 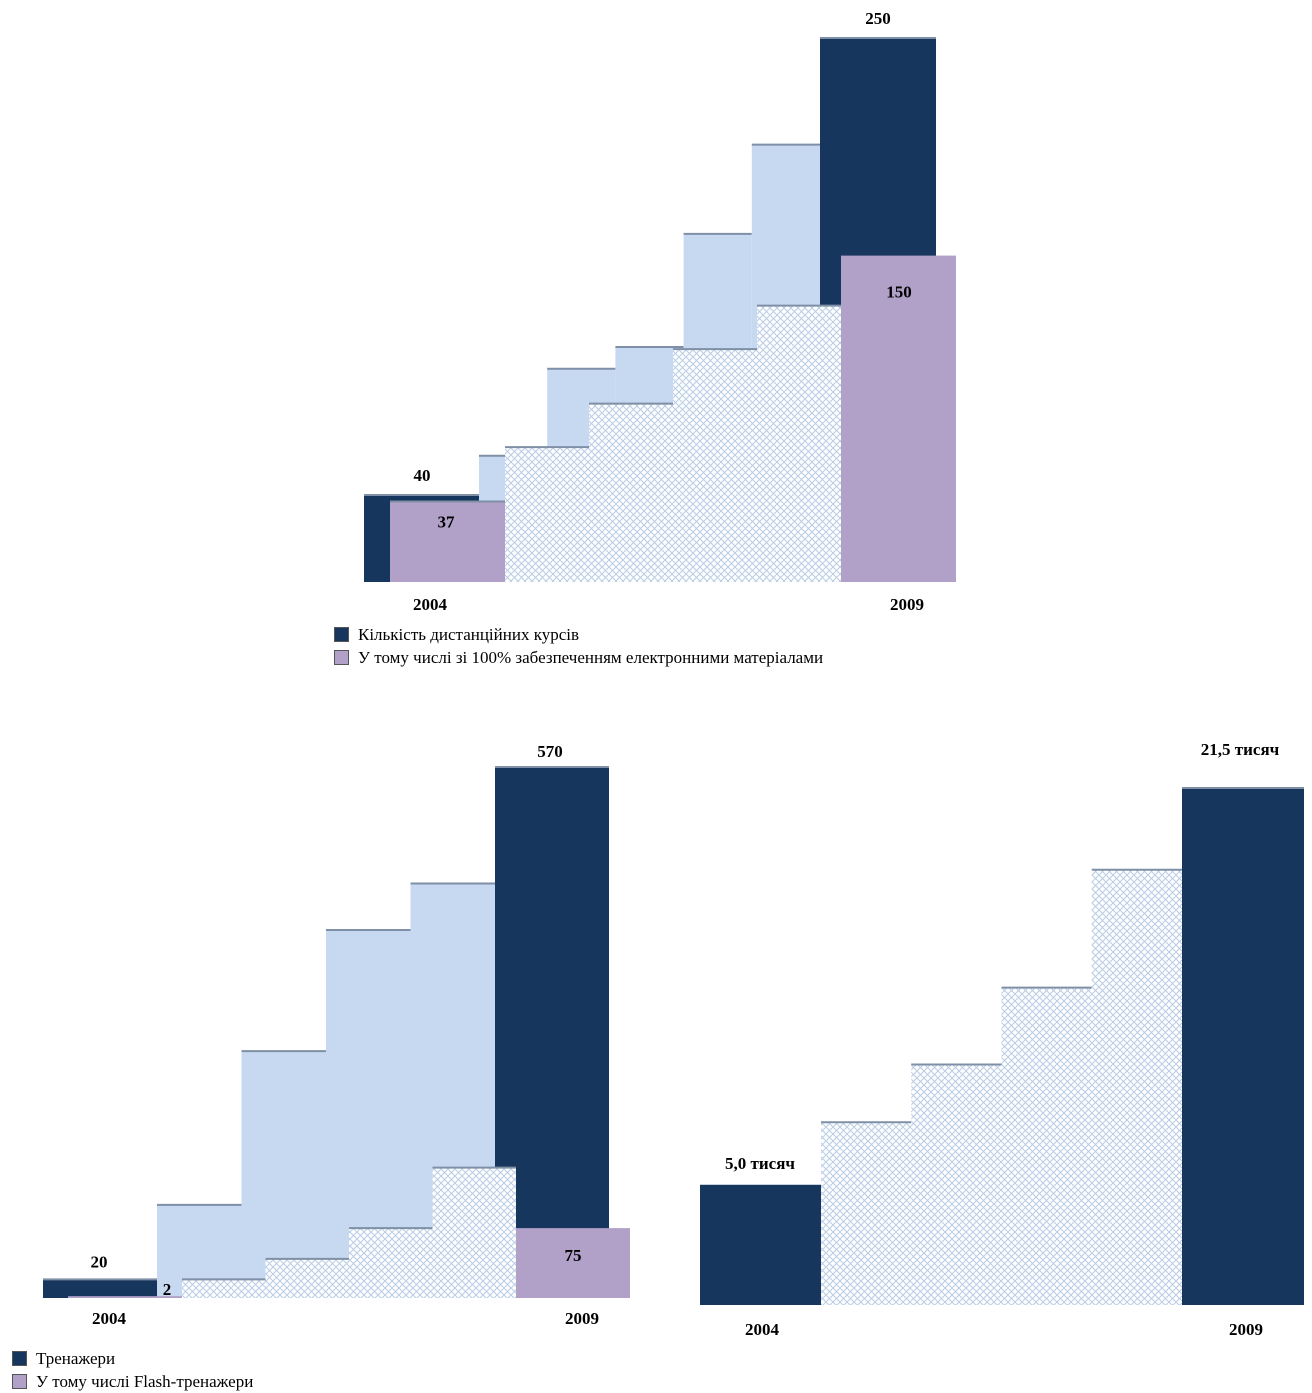 I want to click on legend-item-courses: Кількість дистанційних курсів, so click(x=578, y=634).